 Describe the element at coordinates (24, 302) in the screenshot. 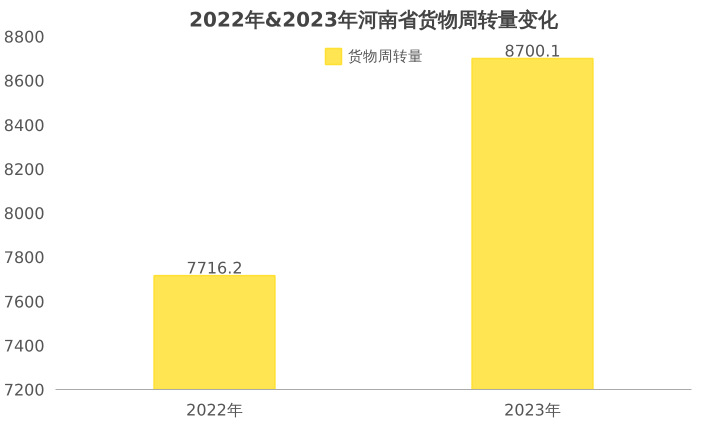

I see `y-tick-label: 7600` at that location.